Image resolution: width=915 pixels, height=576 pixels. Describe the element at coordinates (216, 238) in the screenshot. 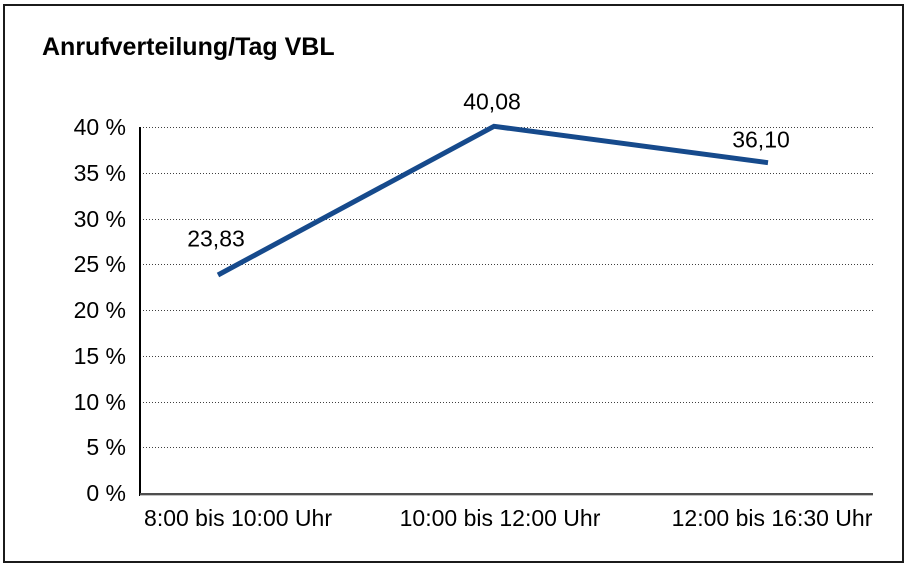

I see `data-point-label: 23,83` at that location.